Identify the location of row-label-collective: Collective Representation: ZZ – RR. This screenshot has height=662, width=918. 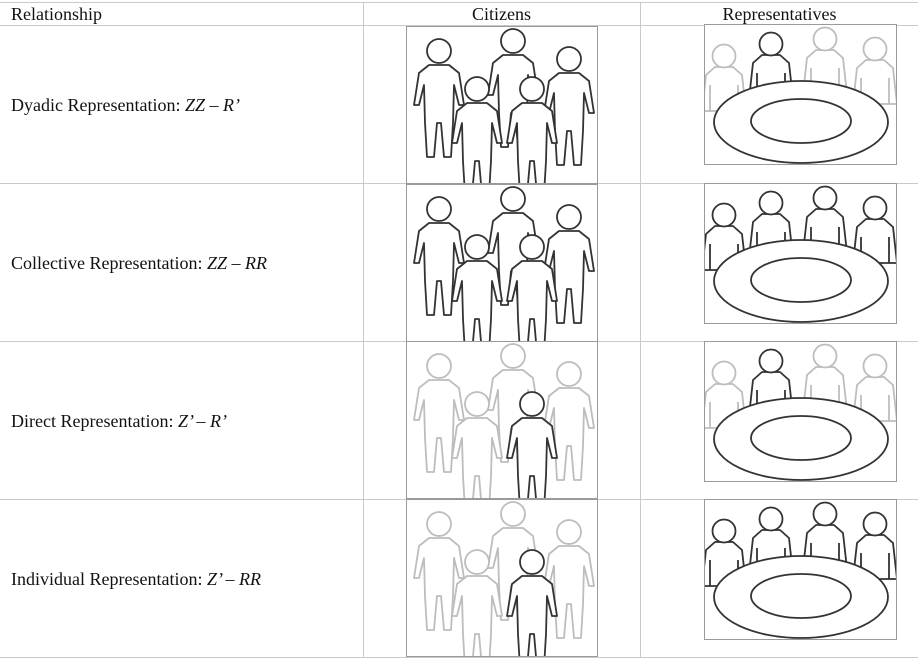
(139, 263).